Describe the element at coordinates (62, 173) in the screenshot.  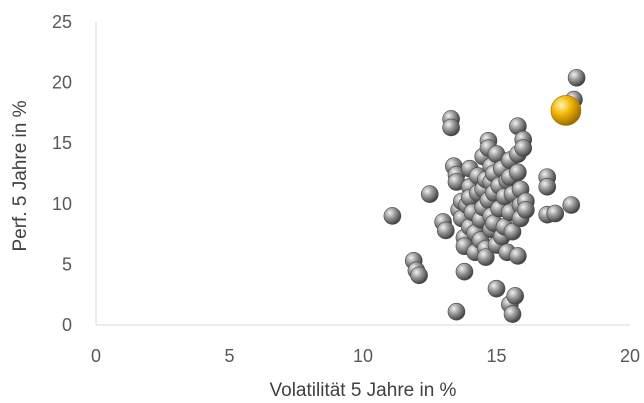
I see `y-axis-ticks: 0 5 10 15 20 25` at that location.